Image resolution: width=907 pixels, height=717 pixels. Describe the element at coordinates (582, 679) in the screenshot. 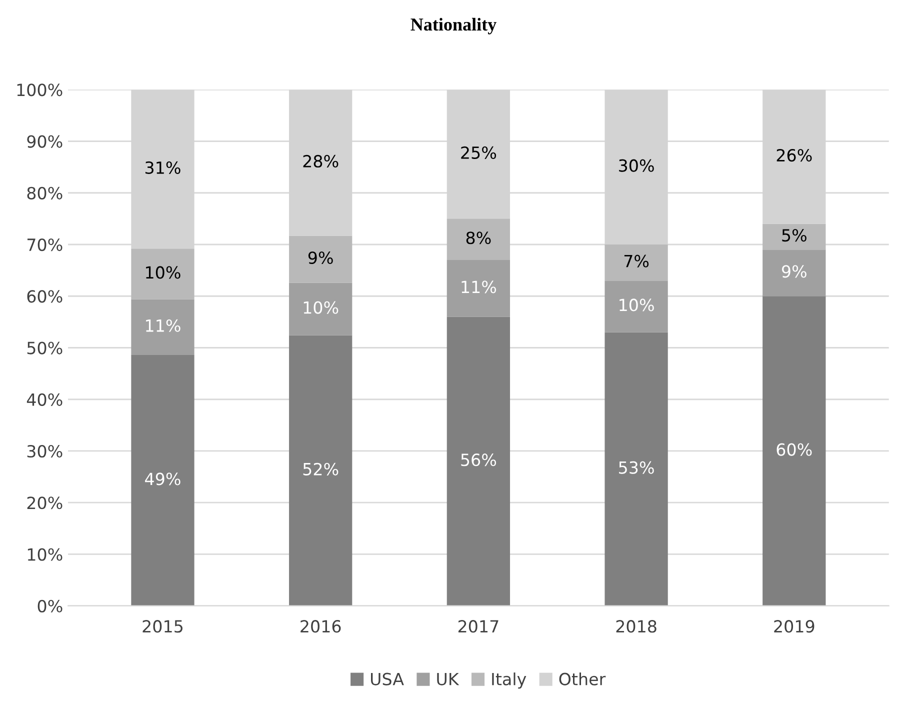

I see `legend-label: Other` at that location.